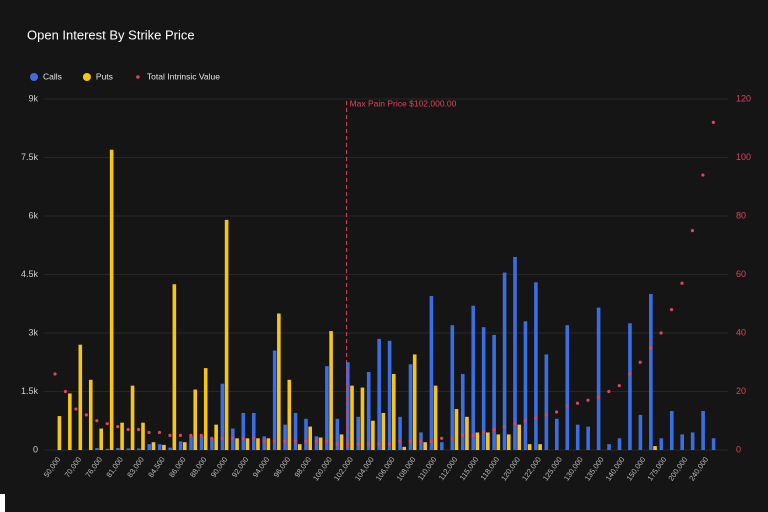 This screenshot has height=512, width=768. What do you see at coordinates (743, 157) in the screenshot?
I see `y2-tick-label: 100` at bounding box center [743, 157].